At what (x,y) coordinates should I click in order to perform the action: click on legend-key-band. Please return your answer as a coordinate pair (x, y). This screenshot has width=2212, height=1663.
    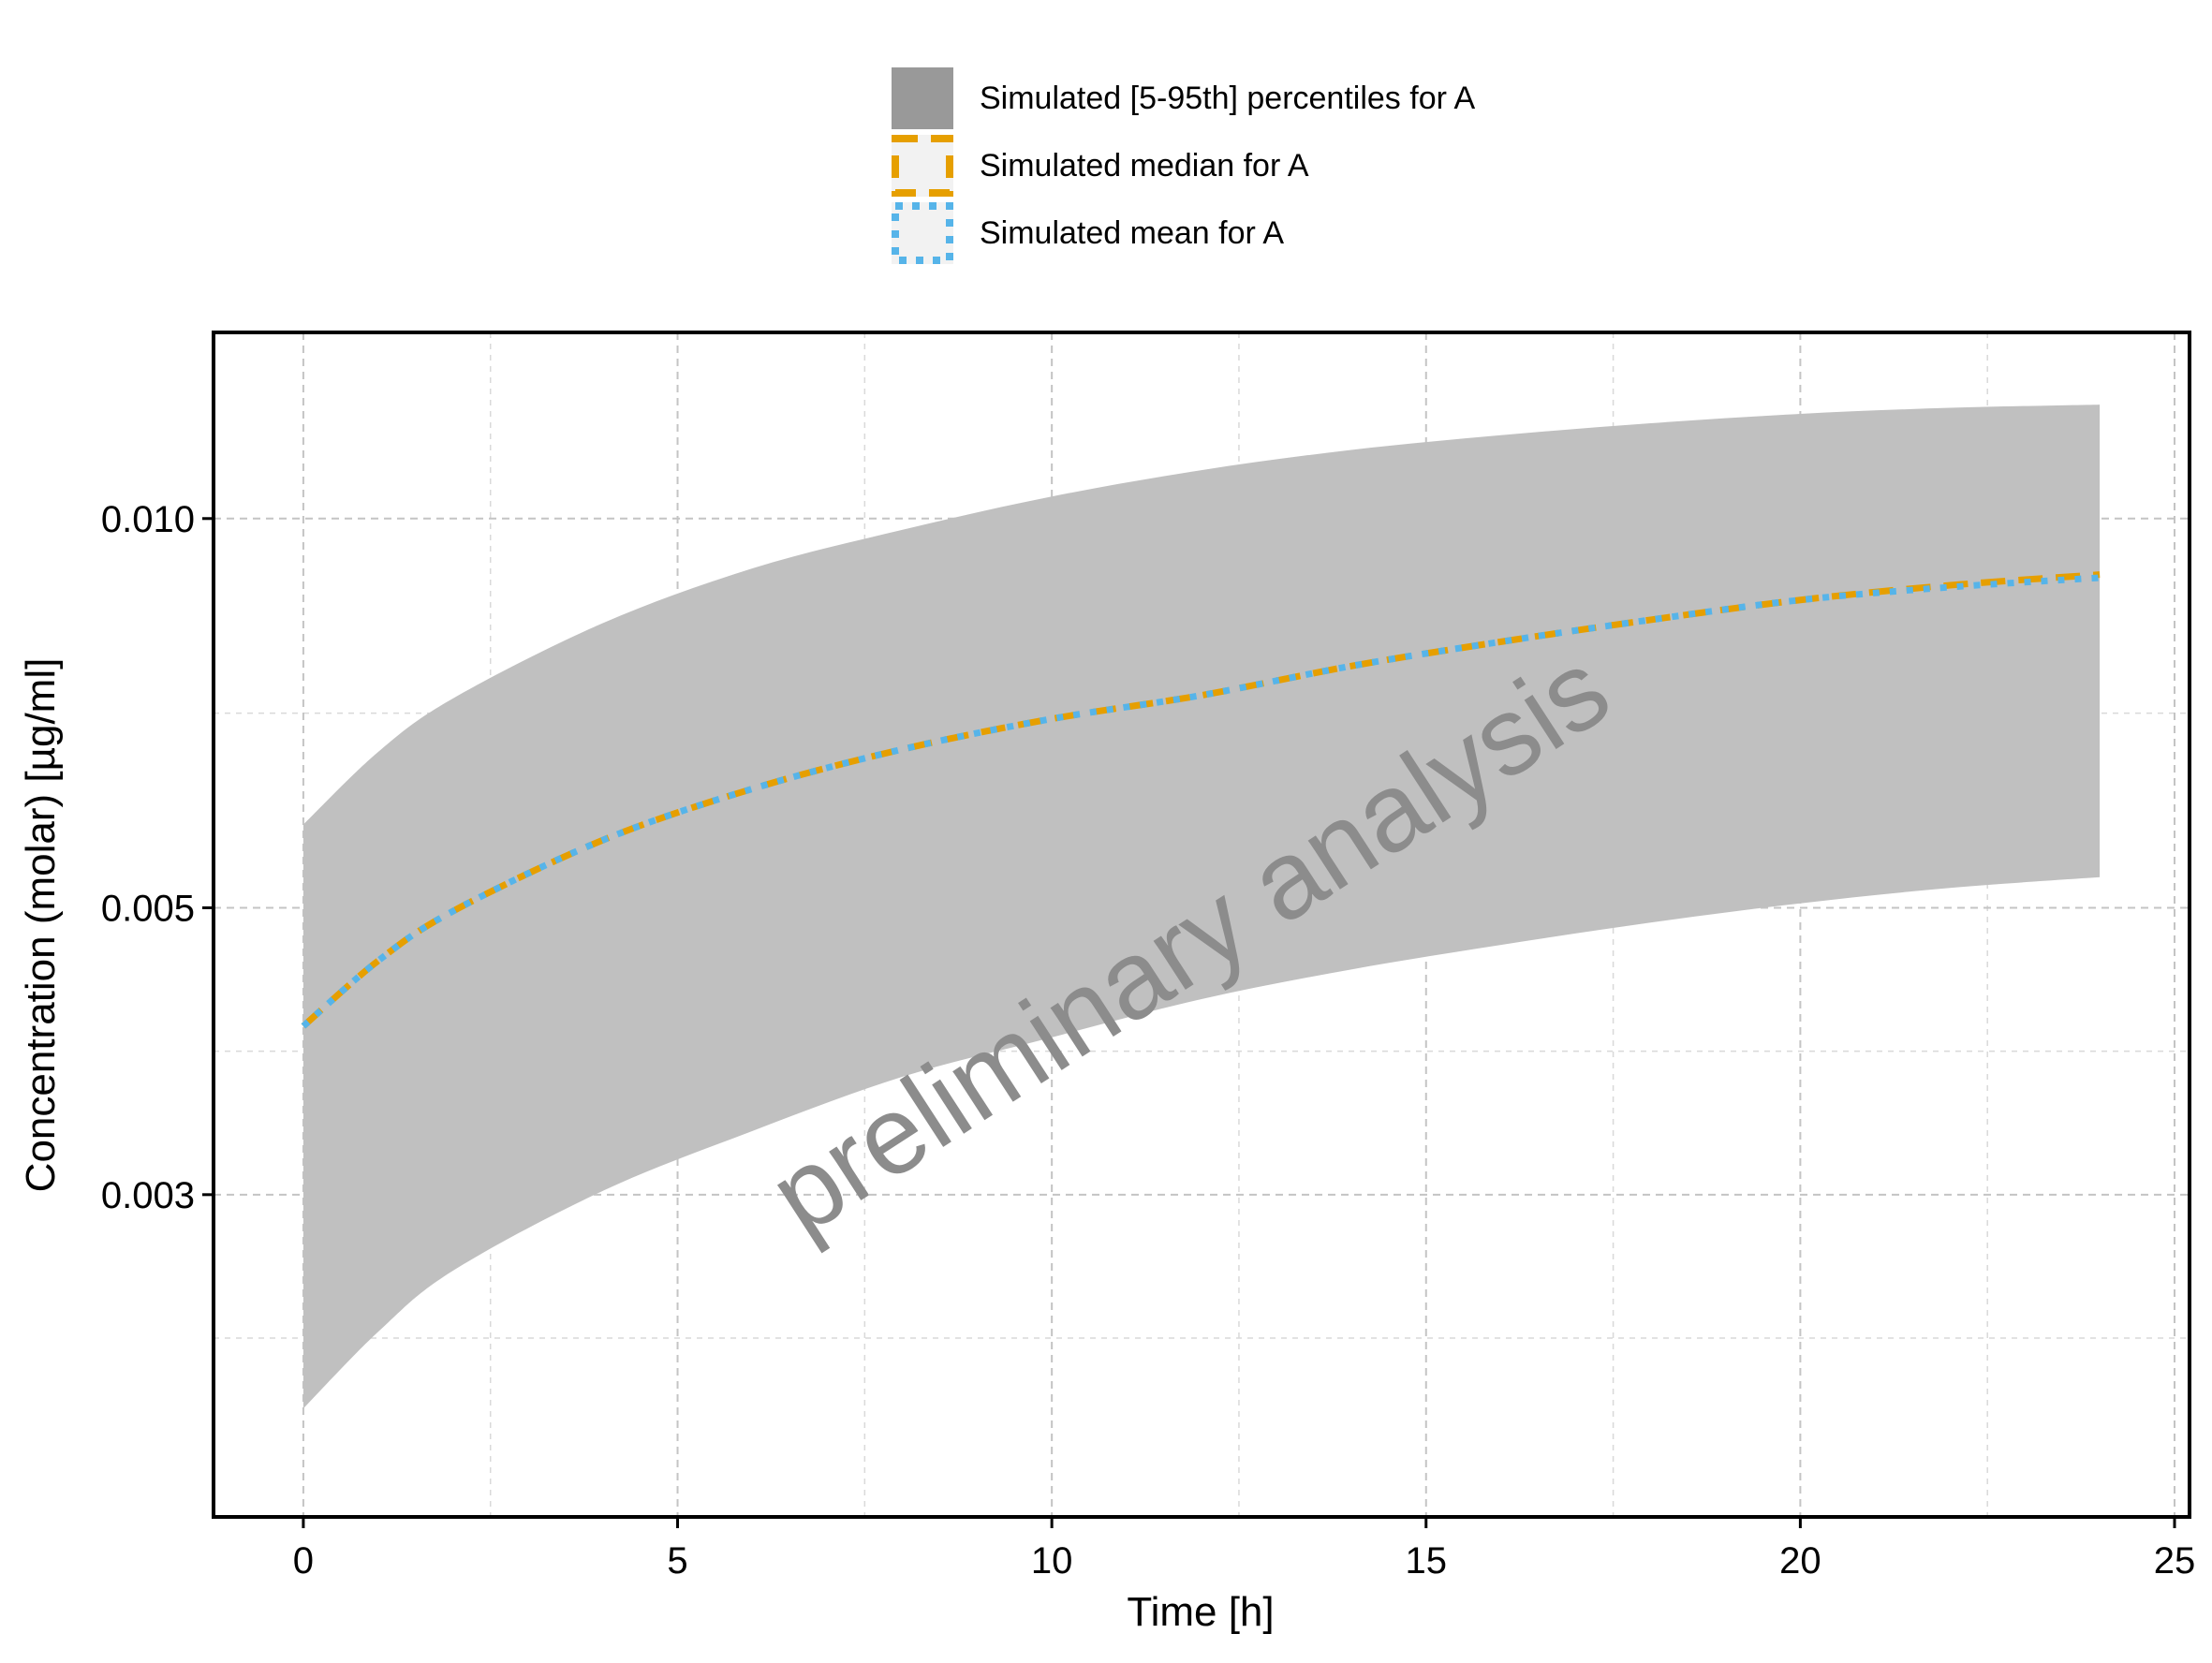
    Looking at the image, I should click on (923, 98).